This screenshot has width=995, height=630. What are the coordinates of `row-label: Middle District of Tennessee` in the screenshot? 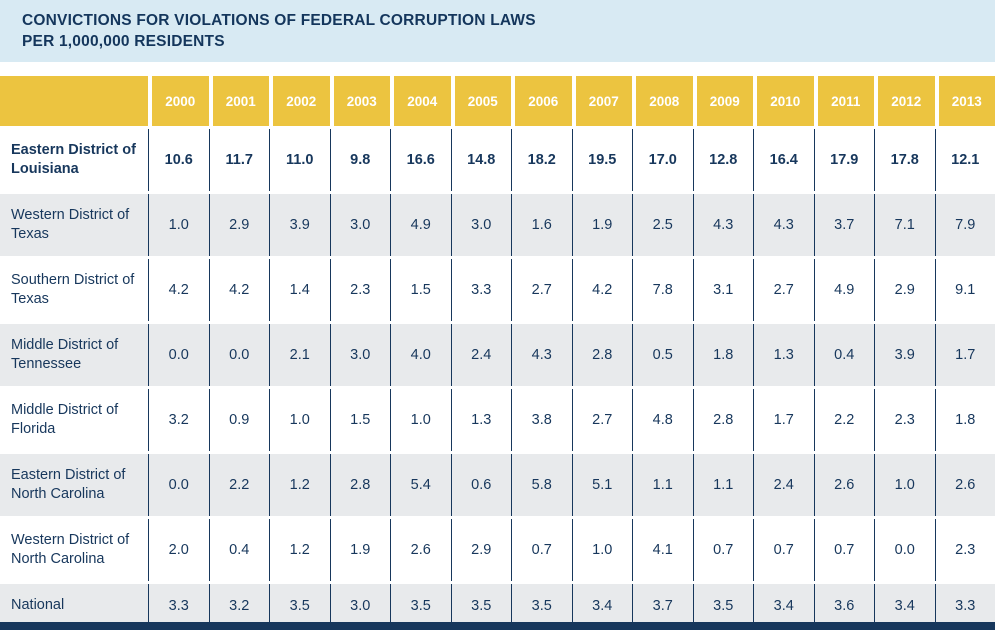 It's located at (65, 354).